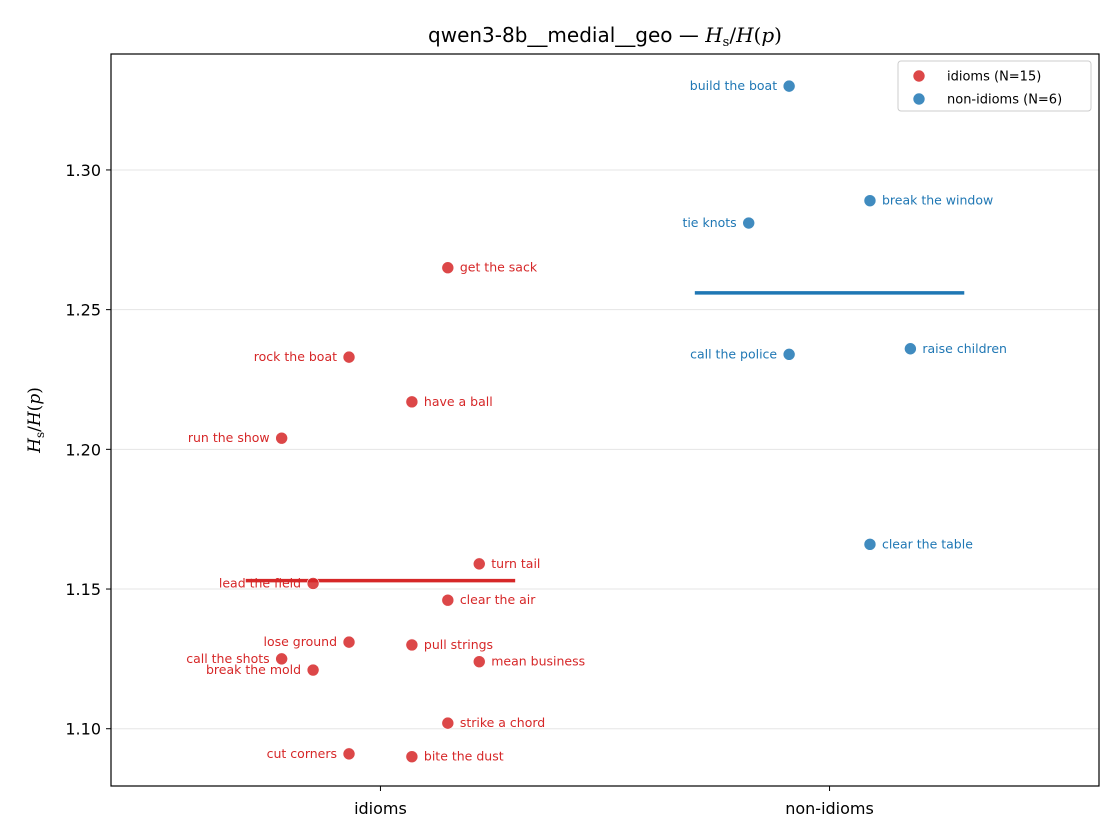 The width and height of the screenshot is (1120, 840). Describe the element at coordinates (83, 729) in the screenshot. I see `y-tick-label-1.10: 1.10` at that location.